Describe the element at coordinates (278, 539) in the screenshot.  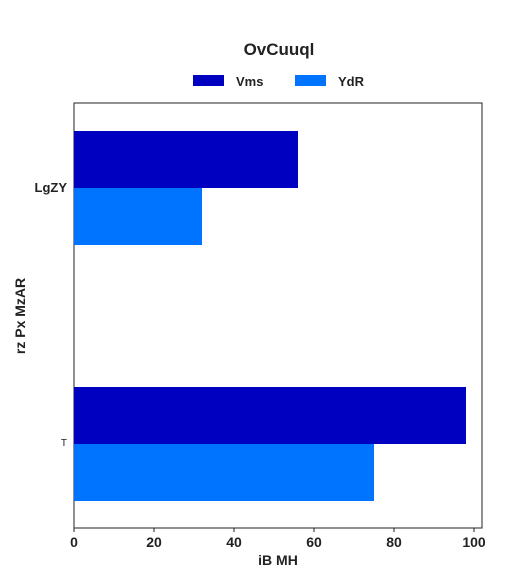
I see `x-axis-ticks: 0 20 40 60 80 100` at that location.